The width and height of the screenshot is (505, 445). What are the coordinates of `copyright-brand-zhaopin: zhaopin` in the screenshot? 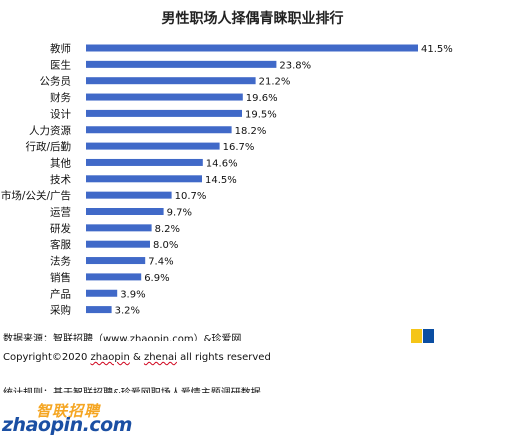 It's located at (110, 357).